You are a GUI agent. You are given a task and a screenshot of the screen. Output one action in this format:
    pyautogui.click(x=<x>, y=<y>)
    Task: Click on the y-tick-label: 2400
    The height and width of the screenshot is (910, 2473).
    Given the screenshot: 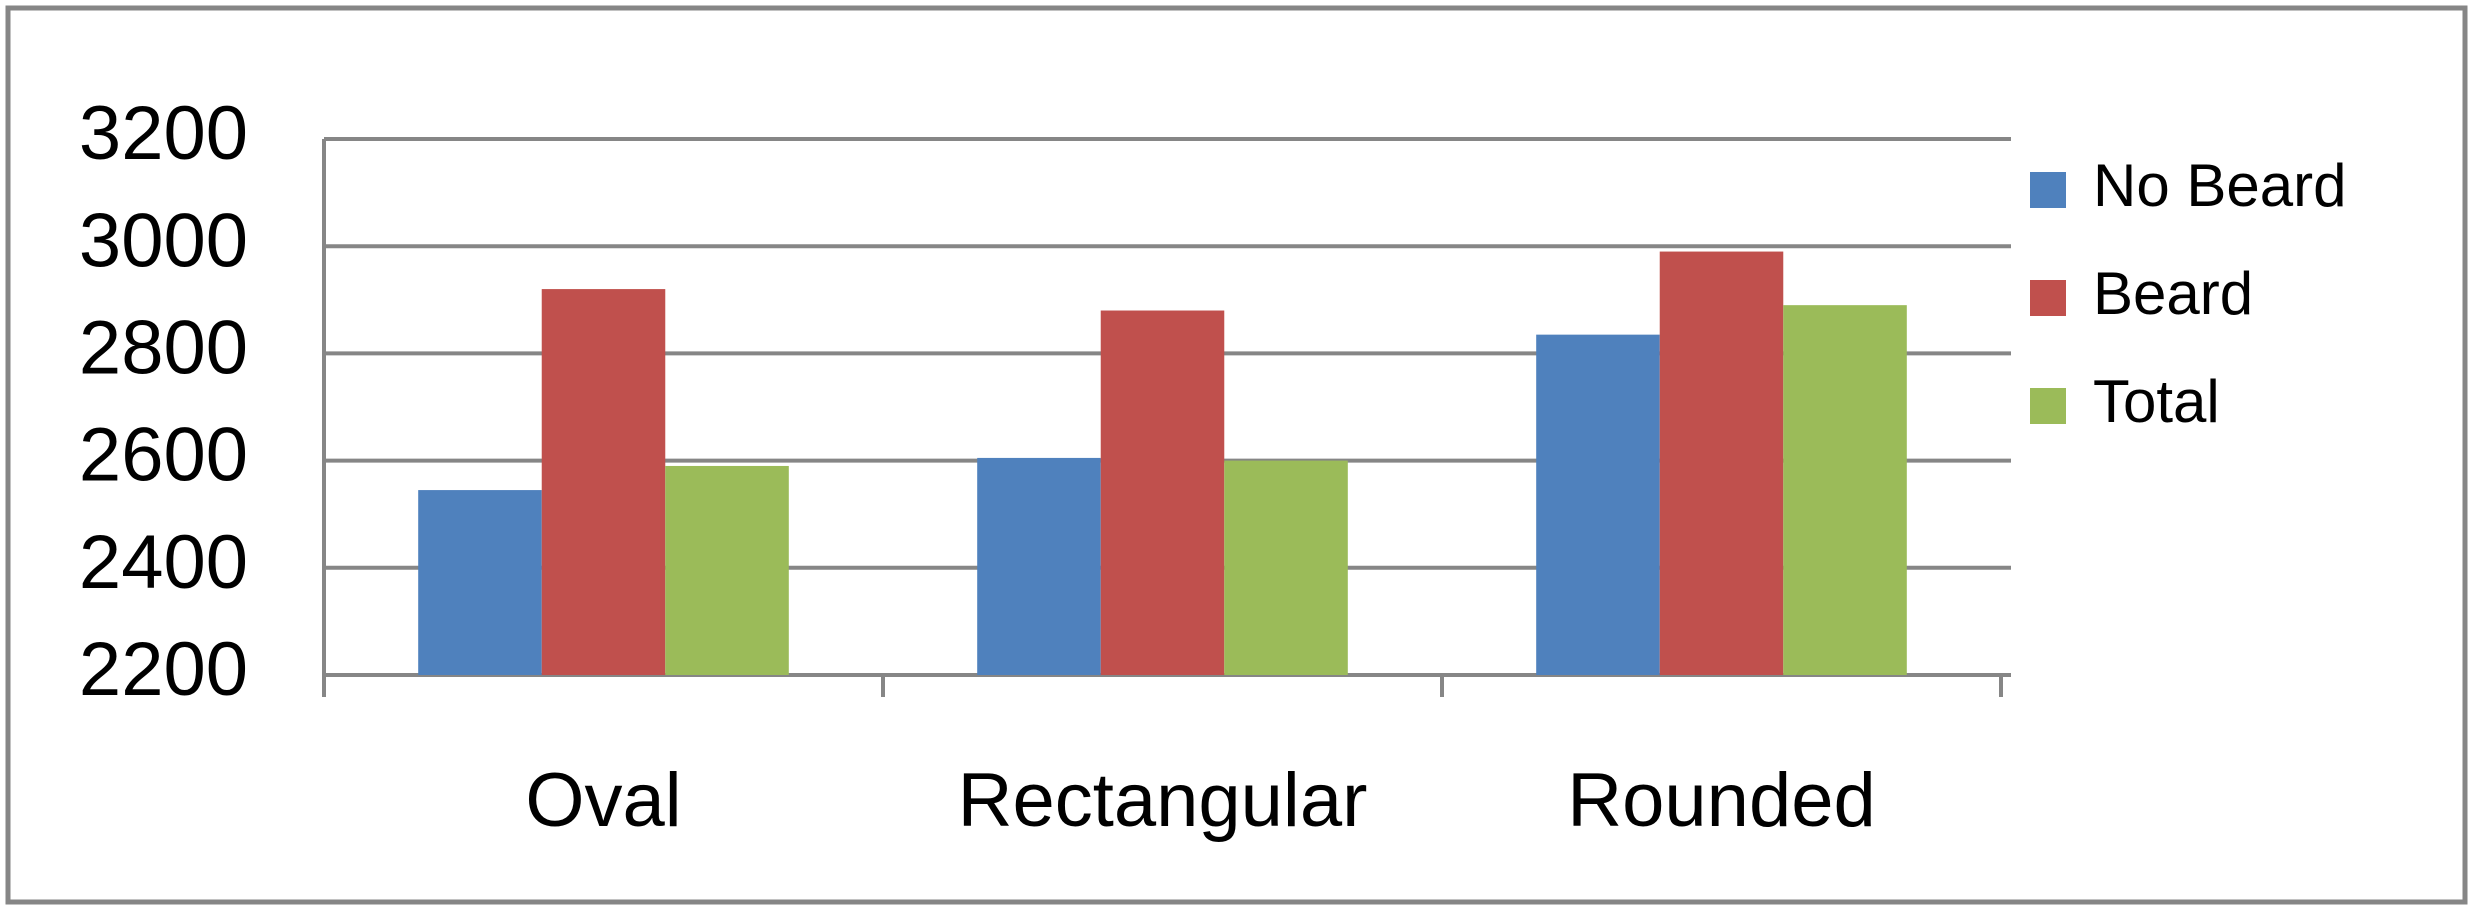 What is the action you would take?
    pyautogui.click(x=163, y=562)
    